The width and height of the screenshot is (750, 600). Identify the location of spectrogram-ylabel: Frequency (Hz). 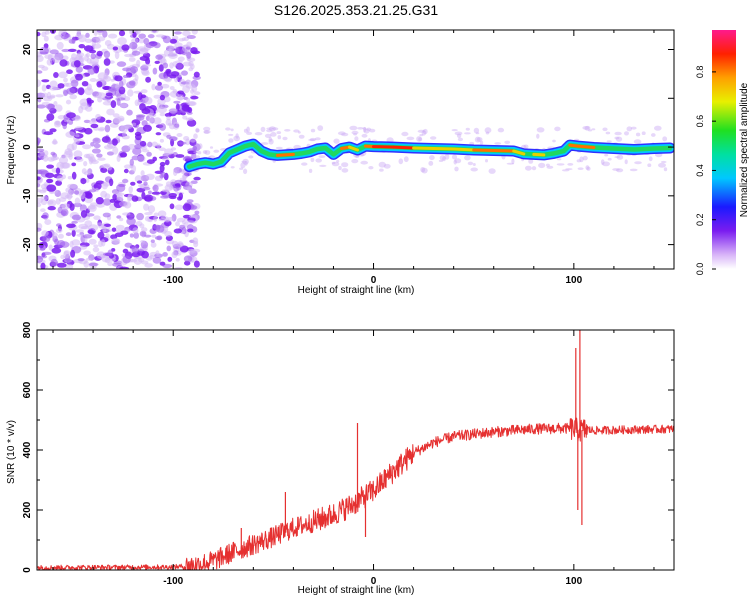
(11, 150).